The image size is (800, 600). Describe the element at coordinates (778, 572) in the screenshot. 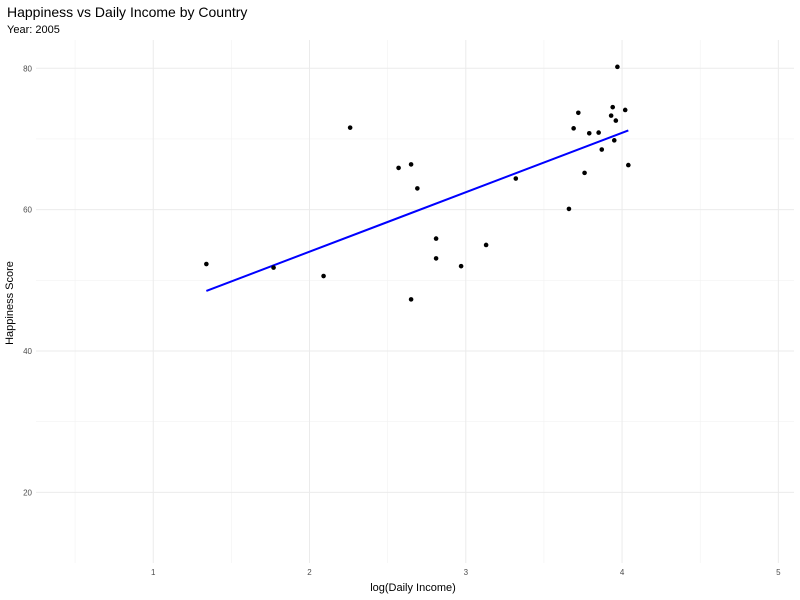

I see `x-tick-label: 5` at that location.